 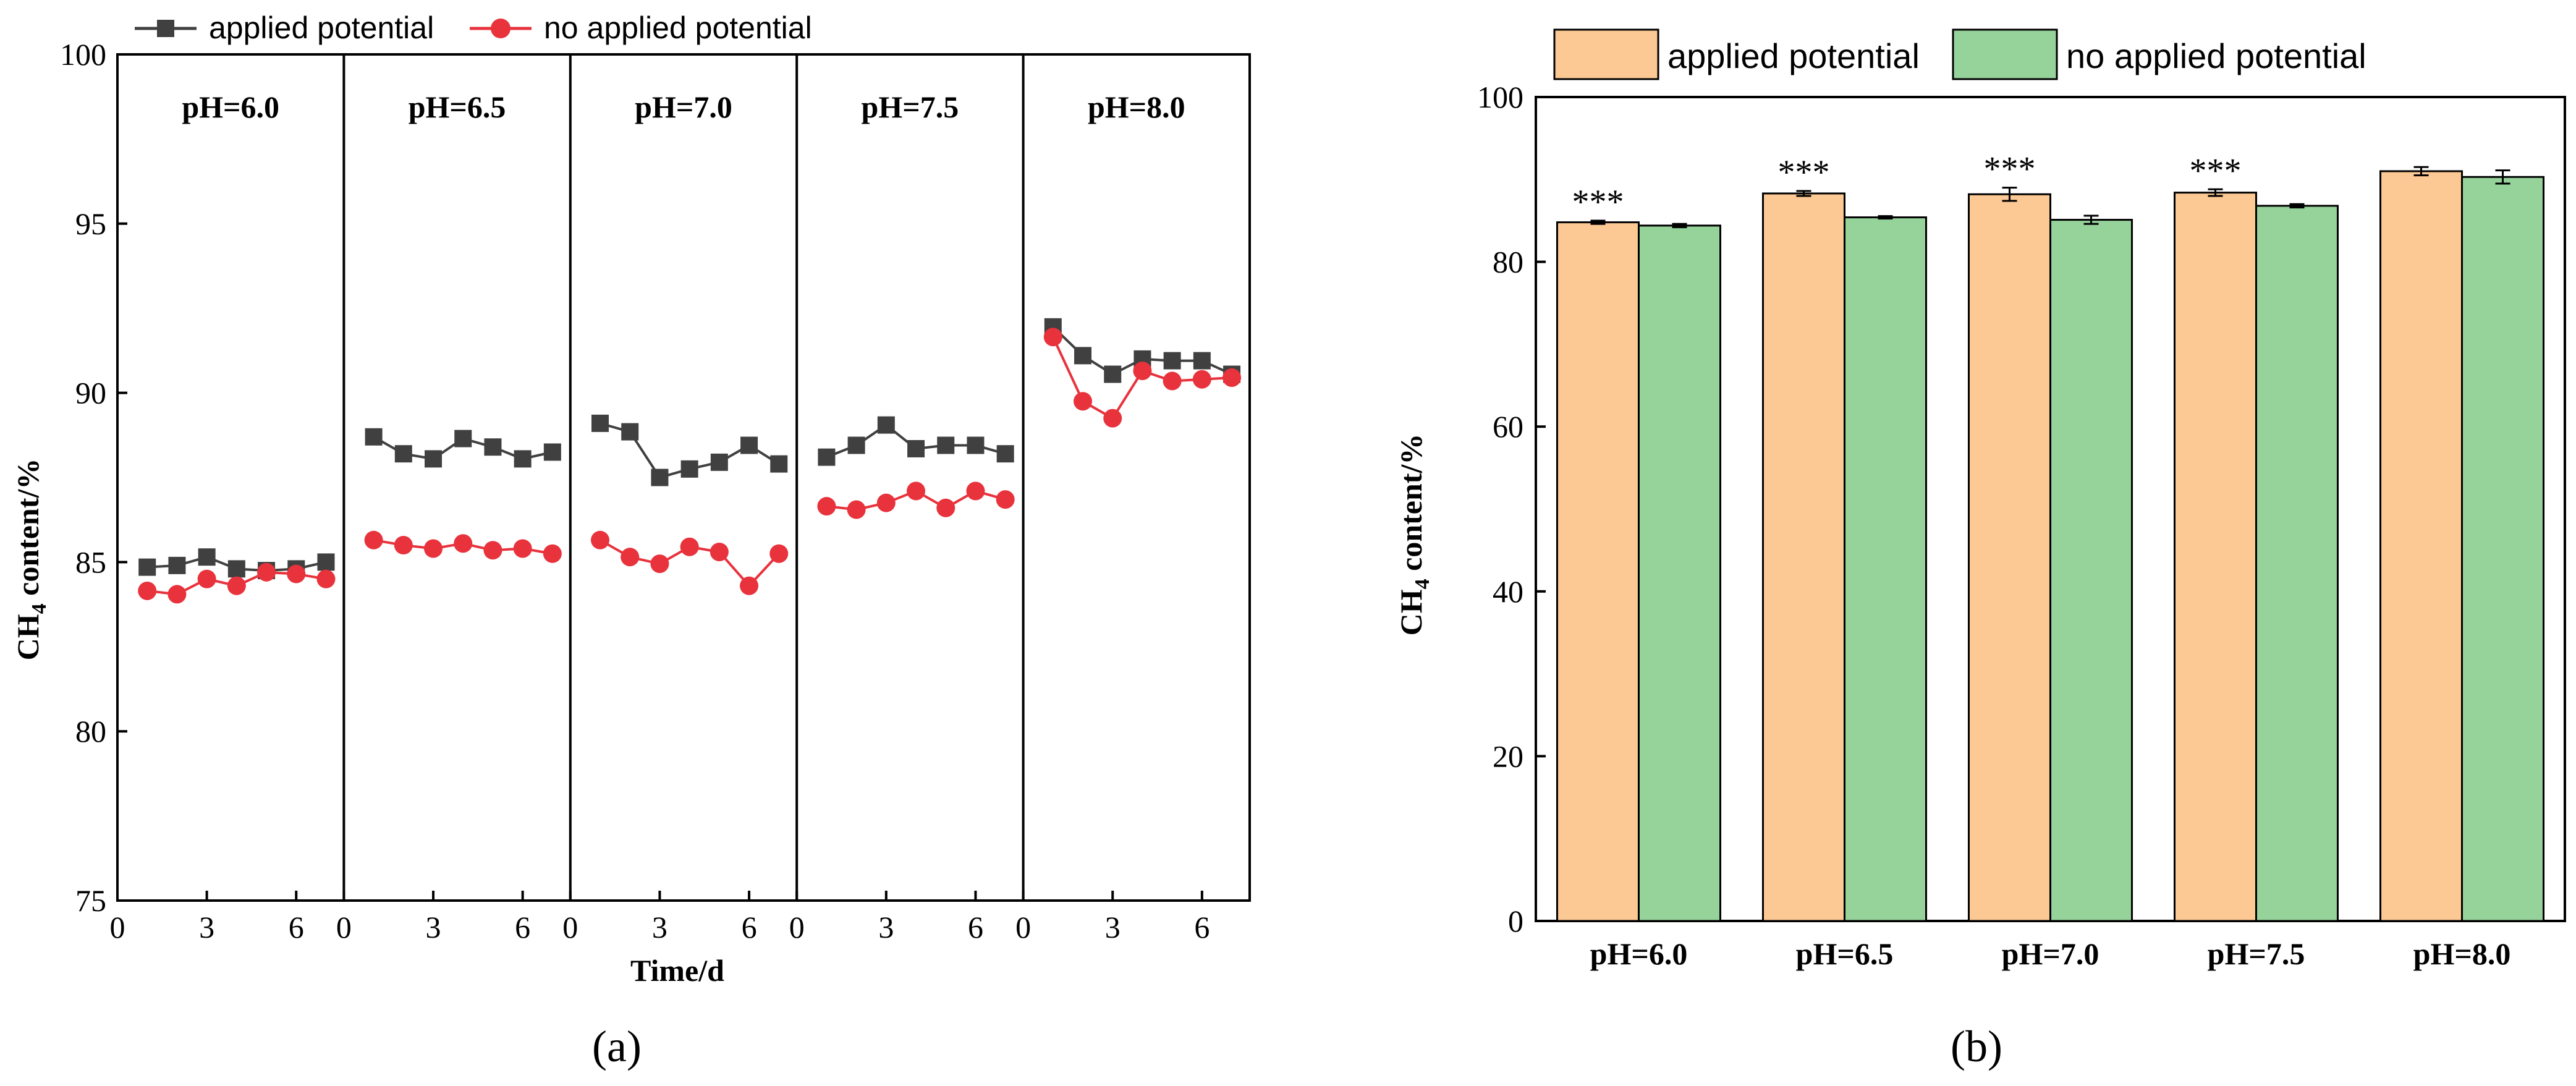 I want to click on panel-a-y-axis-label: CH4 content/%, so click(x=31, y=560).